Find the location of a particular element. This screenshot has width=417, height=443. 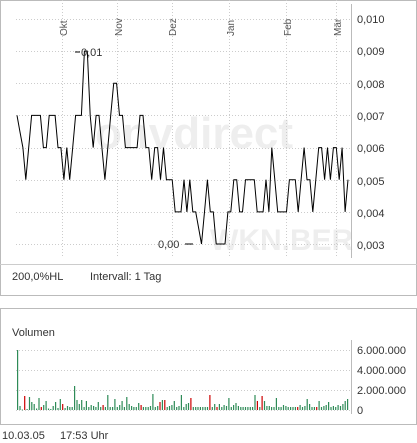

range-label: 200,0%HL is located at coordinates (37, 277).